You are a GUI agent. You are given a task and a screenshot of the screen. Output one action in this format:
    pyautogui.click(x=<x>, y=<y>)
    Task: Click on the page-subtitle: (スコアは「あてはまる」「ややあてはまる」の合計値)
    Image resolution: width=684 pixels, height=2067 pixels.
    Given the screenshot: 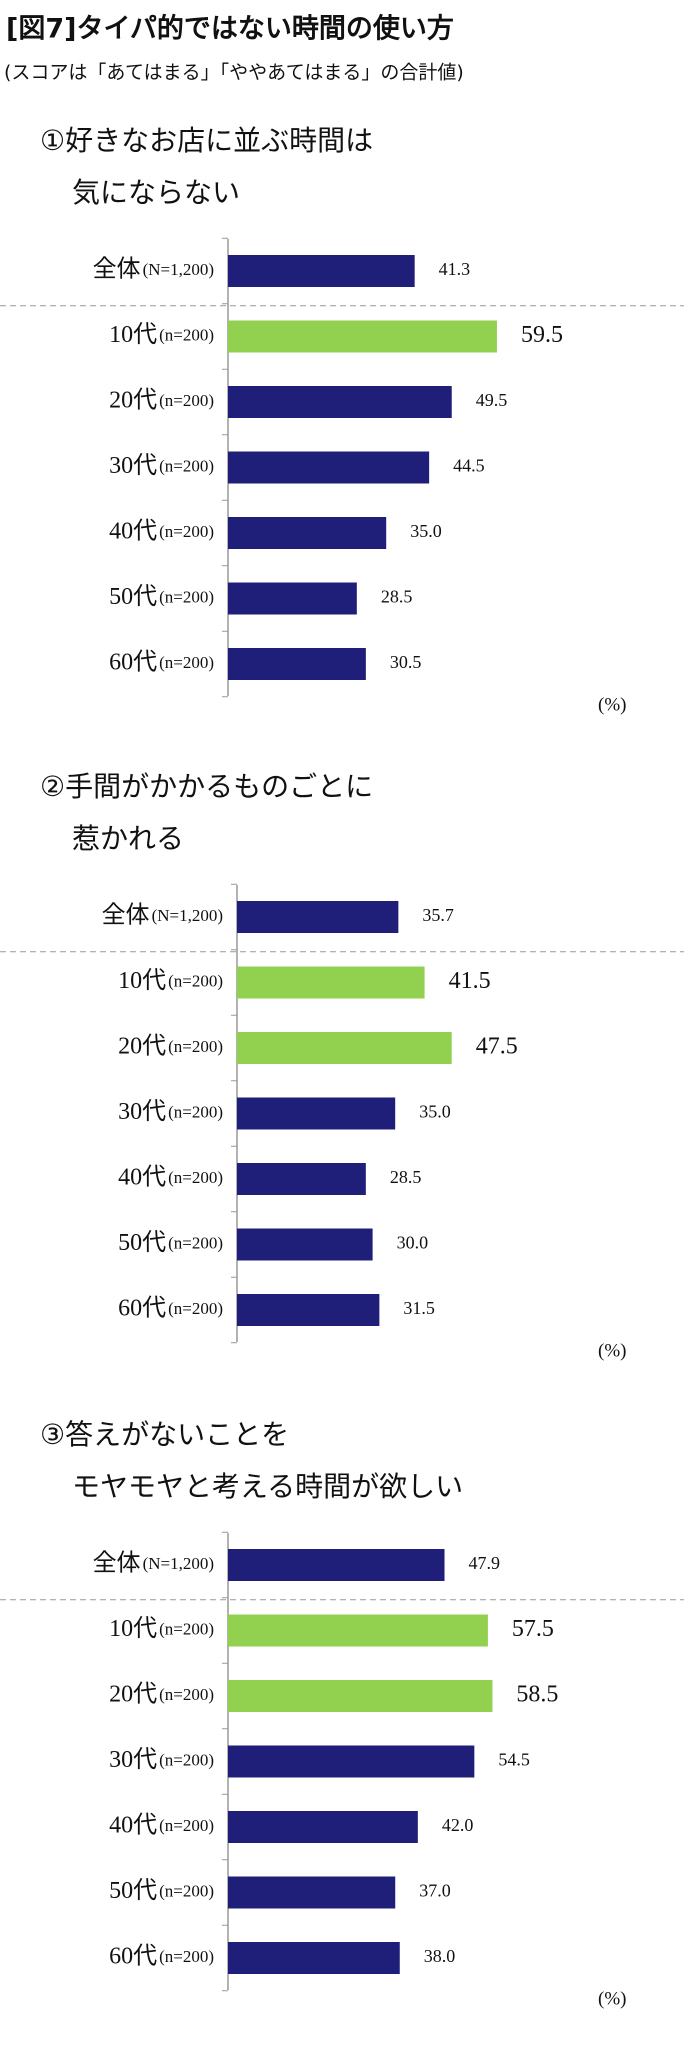 What is the action you would take?
    pyautogui.click(x=234, y=73)
    